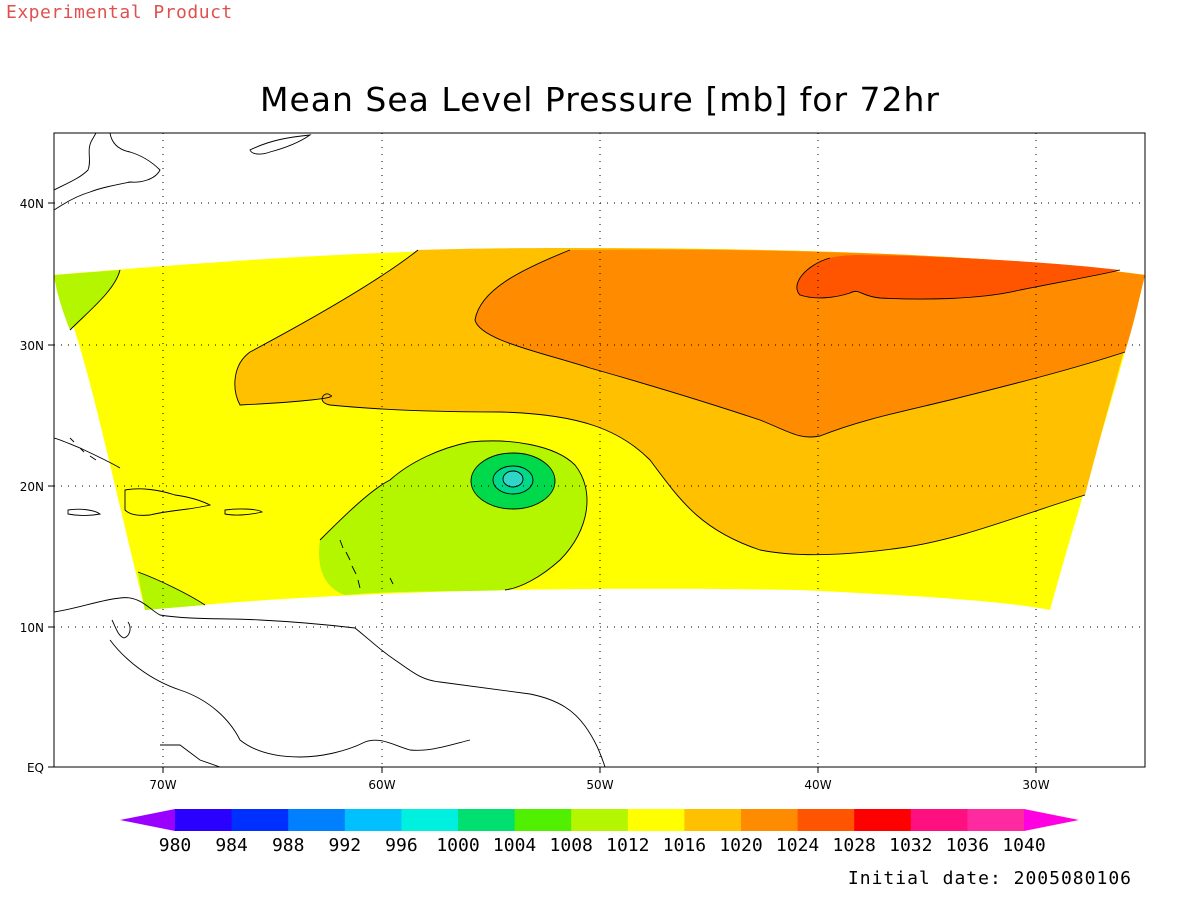 The height and width of the screenshot is (900, 1200). Describe the element at coordinates (290, 703) in the screenshot. I see `coast-south-america-inland` at that location.